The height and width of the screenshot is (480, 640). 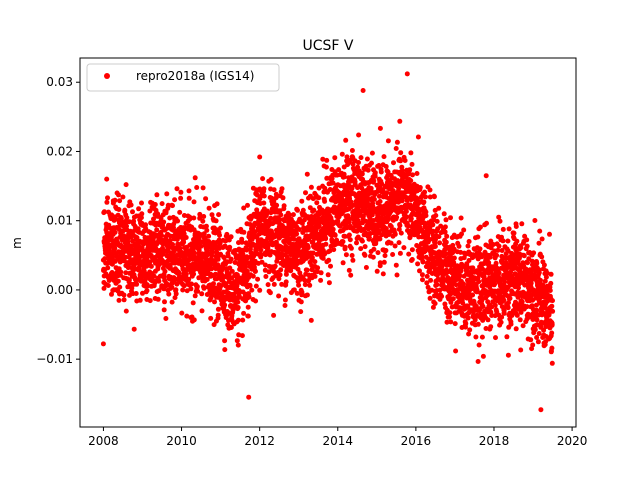 I want to click on y-axis: −0.01 0.00 0.01 0.02 0.03, so click(x=58, y=220).